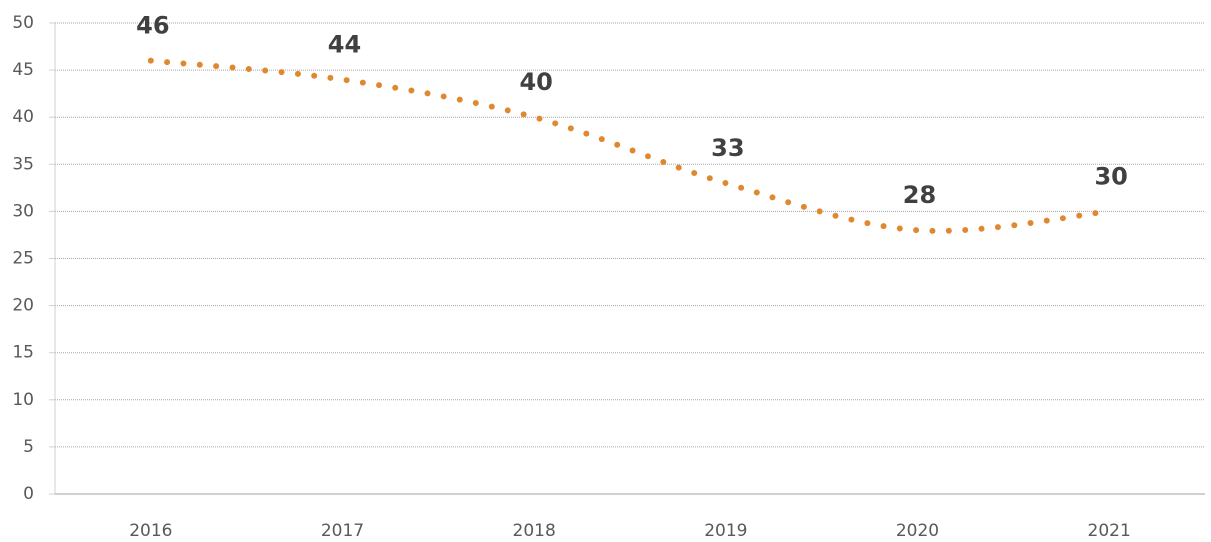 This screenshot has height=542, width=1211. Describe the element at coordinates (23, 353) in the screenshot. I see `y-tick-label: 15` at that location.